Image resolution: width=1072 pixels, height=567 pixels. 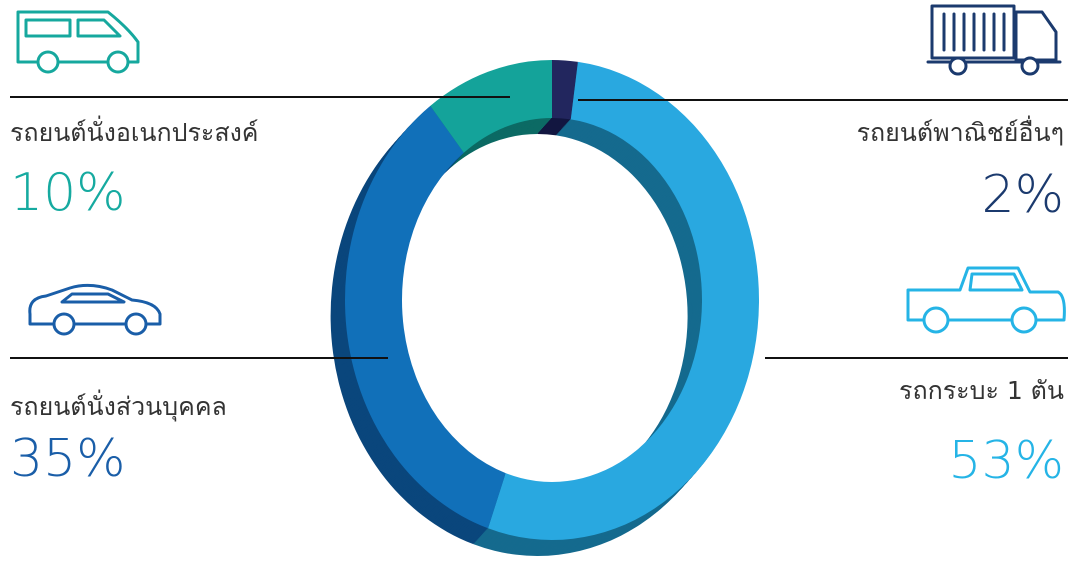 What do you see at coordinates (960, 131) in the screenshot?
I see `category-label: รถยนต์พาณิชย์อื่นๆ` at bounding box center [960, 131].